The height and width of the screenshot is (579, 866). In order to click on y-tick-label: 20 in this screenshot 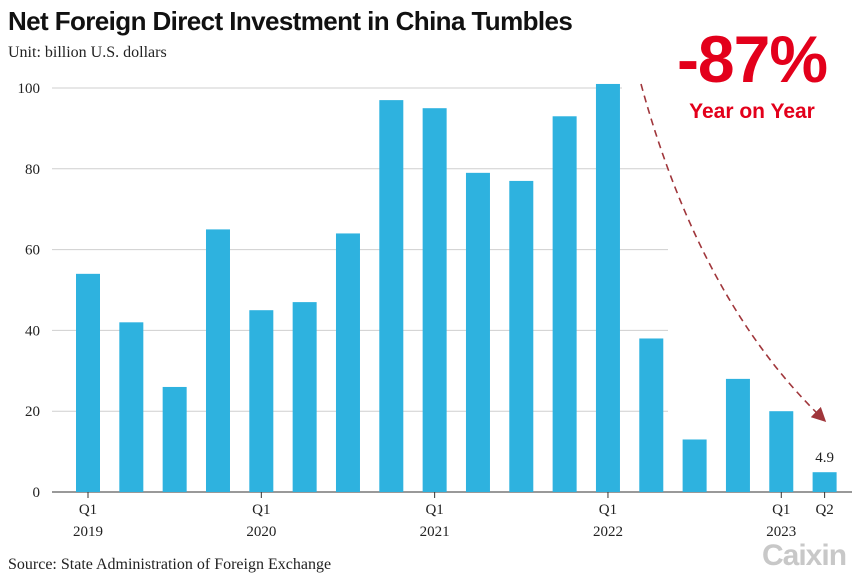, I will do `click(32, 412)`.